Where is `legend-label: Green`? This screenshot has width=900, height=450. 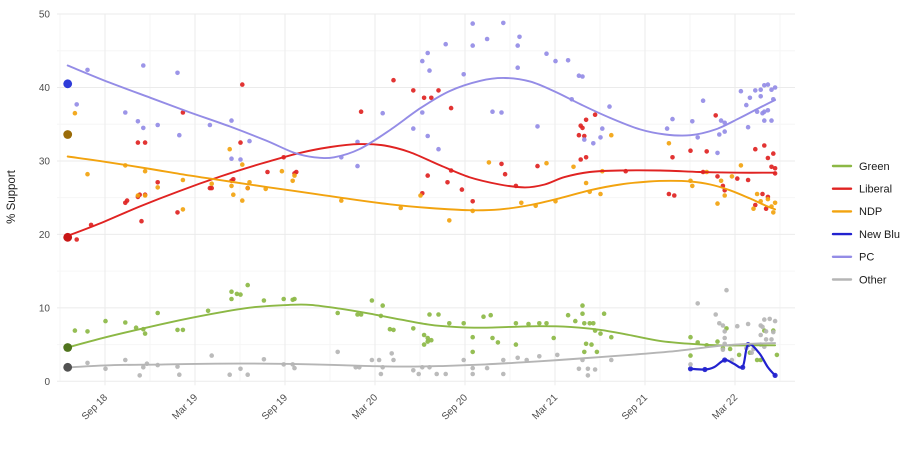
legend-label: Green is located at coordinates (874, 167).